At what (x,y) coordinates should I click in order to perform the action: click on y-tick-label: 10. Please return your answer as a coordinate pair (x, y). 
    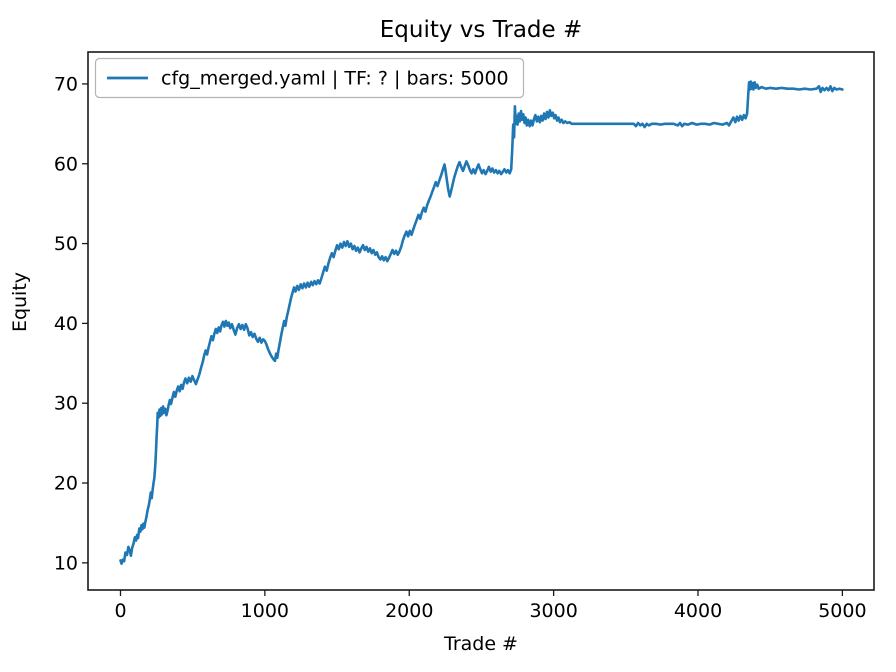
    Looking at the image, I should click on (66, 563).